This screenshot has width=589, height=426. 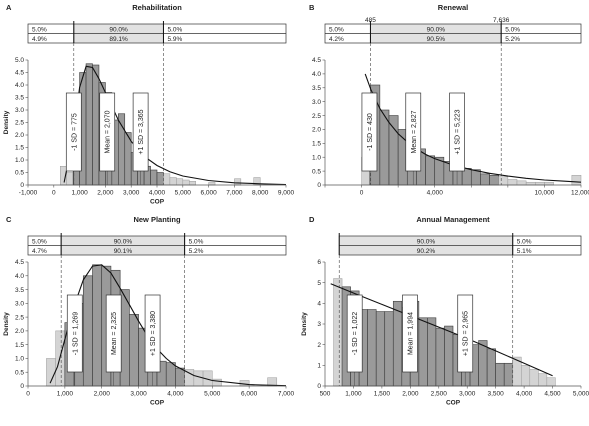 What do you see at coordinates (552, 394) in the screenshot?
I see `x-tick-label: 4,500` at bounding box center [552, 394].